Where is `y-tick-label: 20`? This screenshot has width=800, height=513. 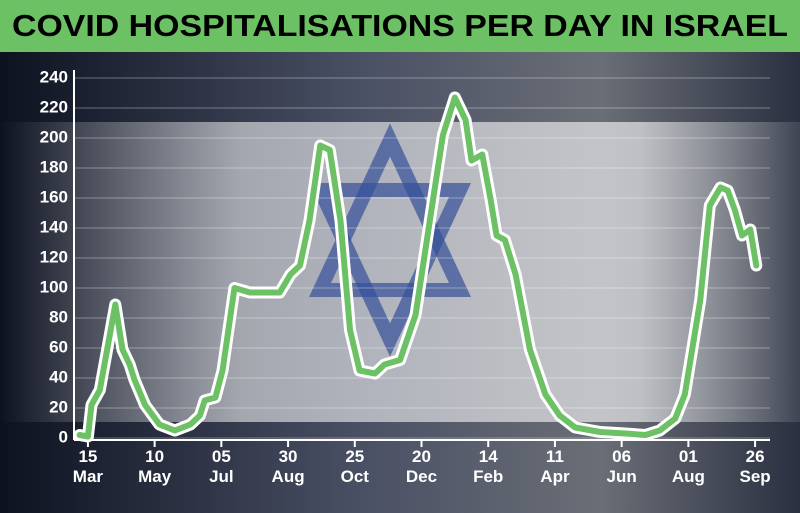
y-tick-label: 20 is located at coordinates (58, 406).